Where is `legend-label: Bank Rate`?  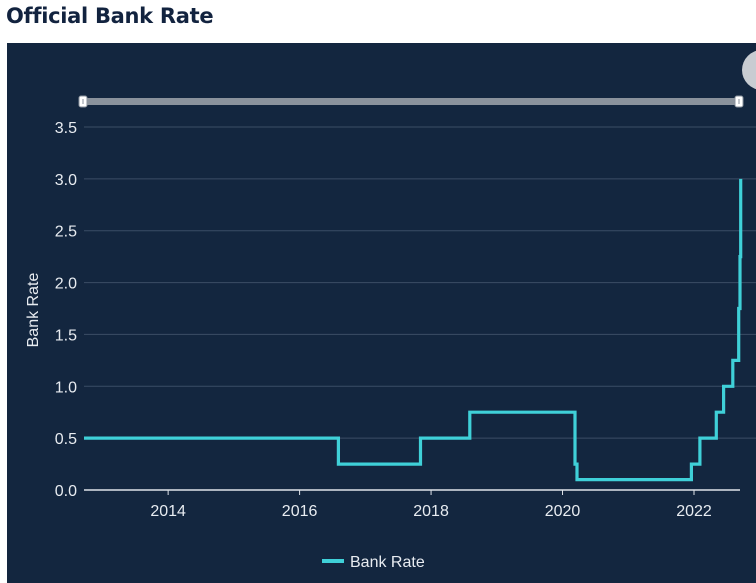
legend-label: Bank Rate is located at coordinates (387, 562).